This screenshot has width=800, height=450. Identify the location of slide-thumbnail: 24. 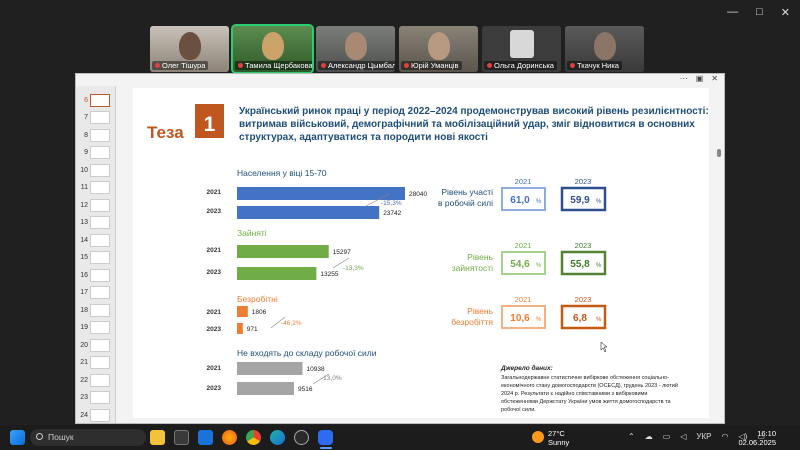
(96, 415).